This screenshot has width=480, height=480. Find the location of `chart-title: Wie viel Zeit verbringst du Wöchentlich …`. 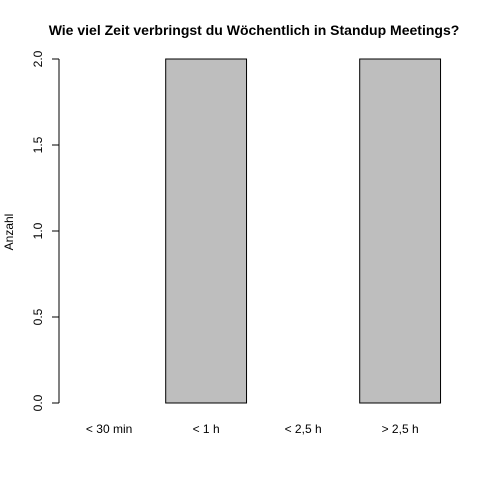

chart-title: Wie viel Zeit verbringst du Wöchentlich … is located at coordinates (254, 30).